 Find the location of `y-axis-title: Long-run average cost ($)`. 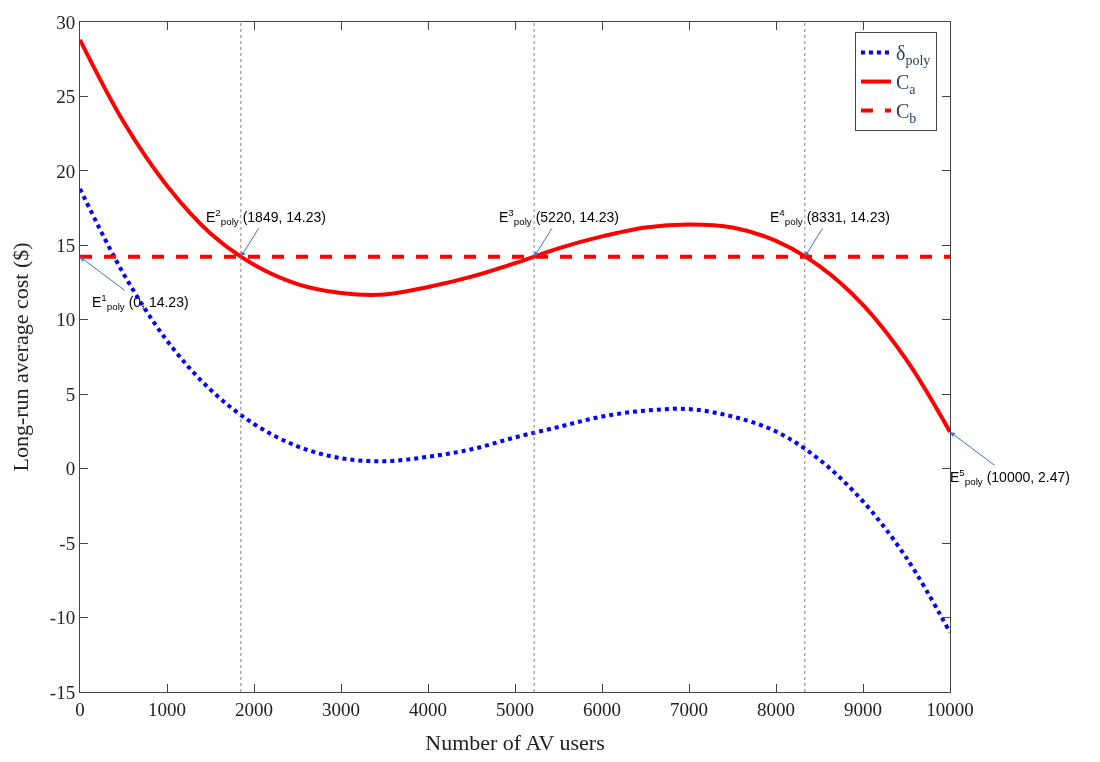

y-axis-title: Long-run average cost ($) is located at coordinates (20, 357).